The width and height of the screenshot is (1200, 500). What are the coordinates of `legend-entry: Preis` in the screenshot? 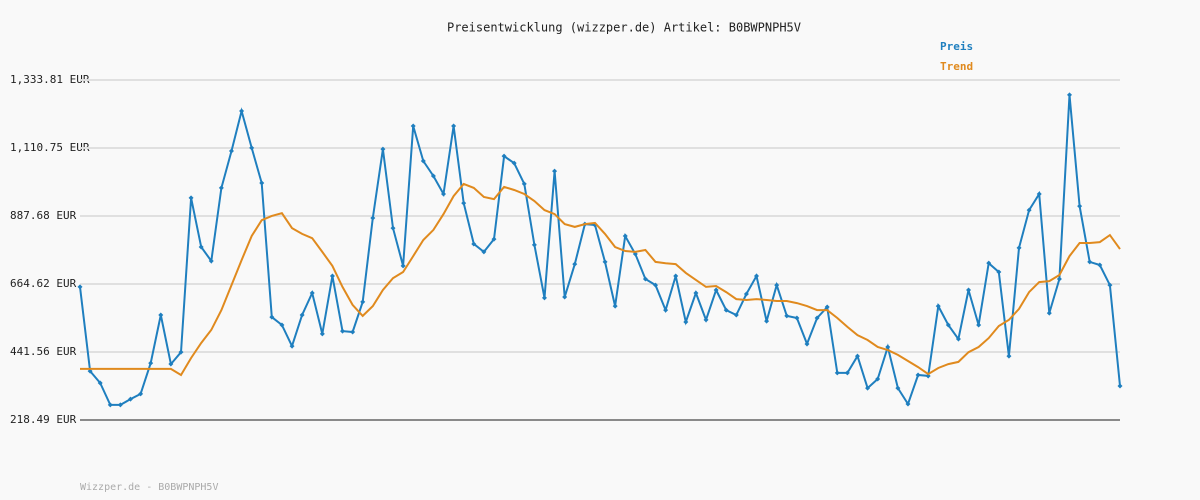 It's located at (956, 46).